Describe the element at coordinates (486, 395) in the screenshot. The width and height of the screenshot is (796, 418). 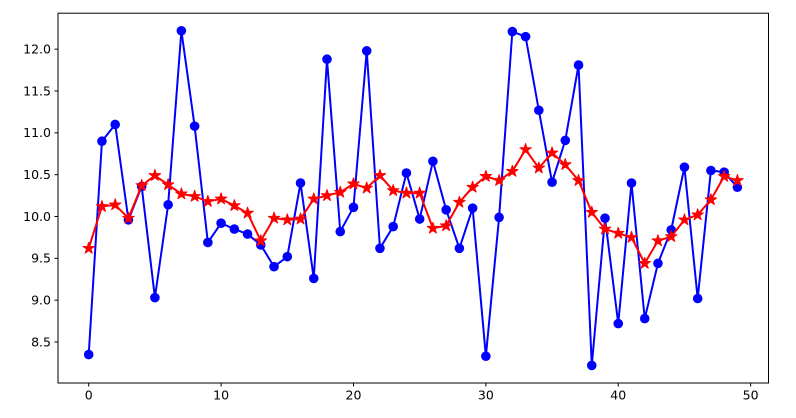
I see `x-tick-label: 30` at that location.